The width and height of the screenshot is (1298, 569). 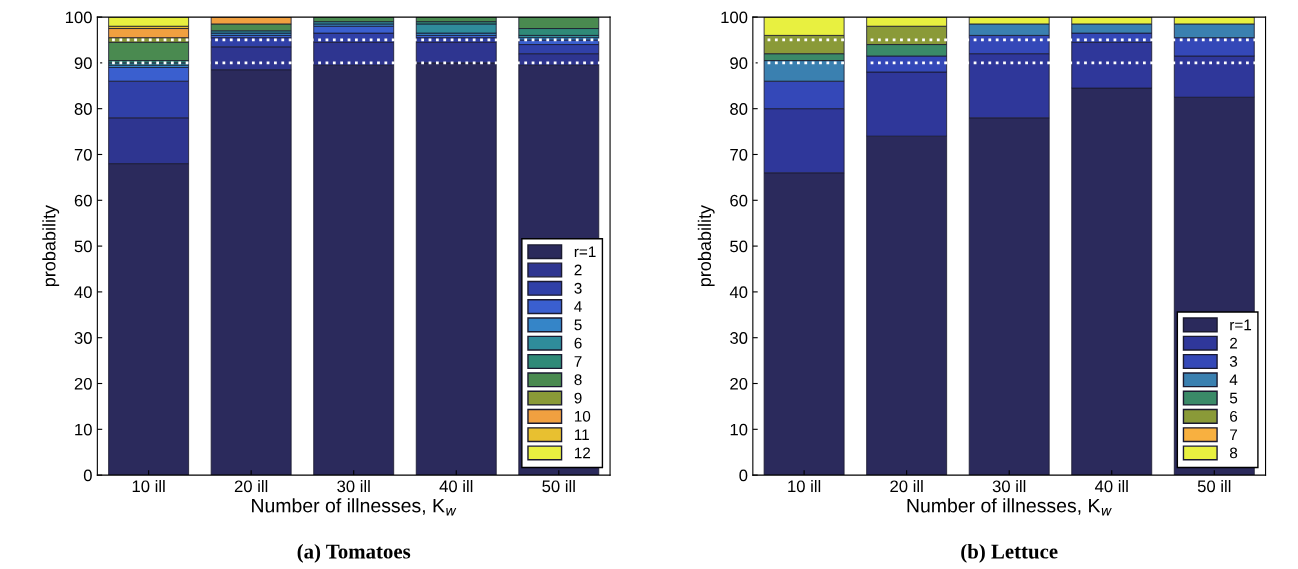 I want to click on legend-label: 12, so click(x=582, y=453).